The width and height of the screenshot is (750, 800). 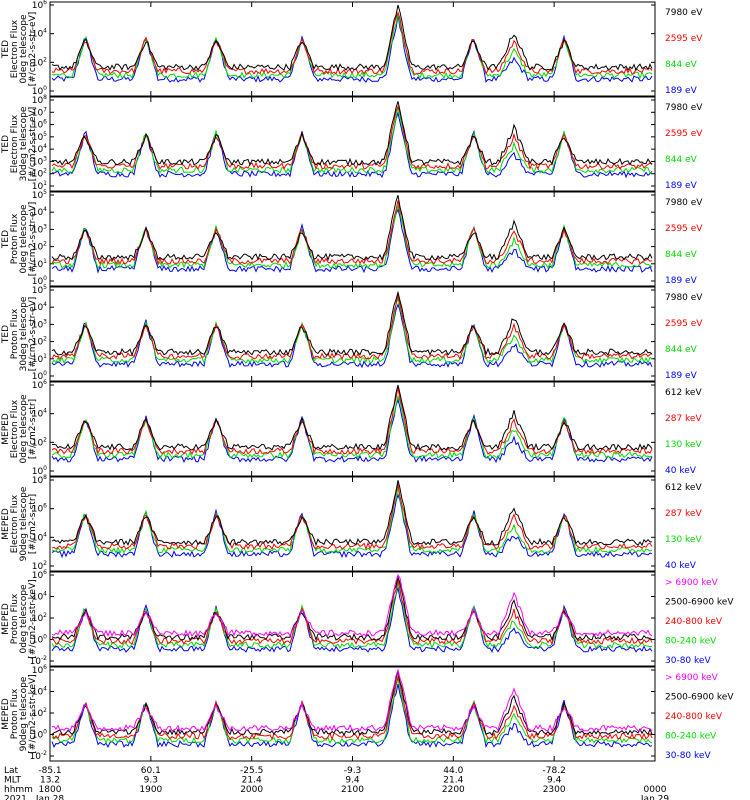 I want to click on x-column-value: 44.0, so click(x=453, y=771).